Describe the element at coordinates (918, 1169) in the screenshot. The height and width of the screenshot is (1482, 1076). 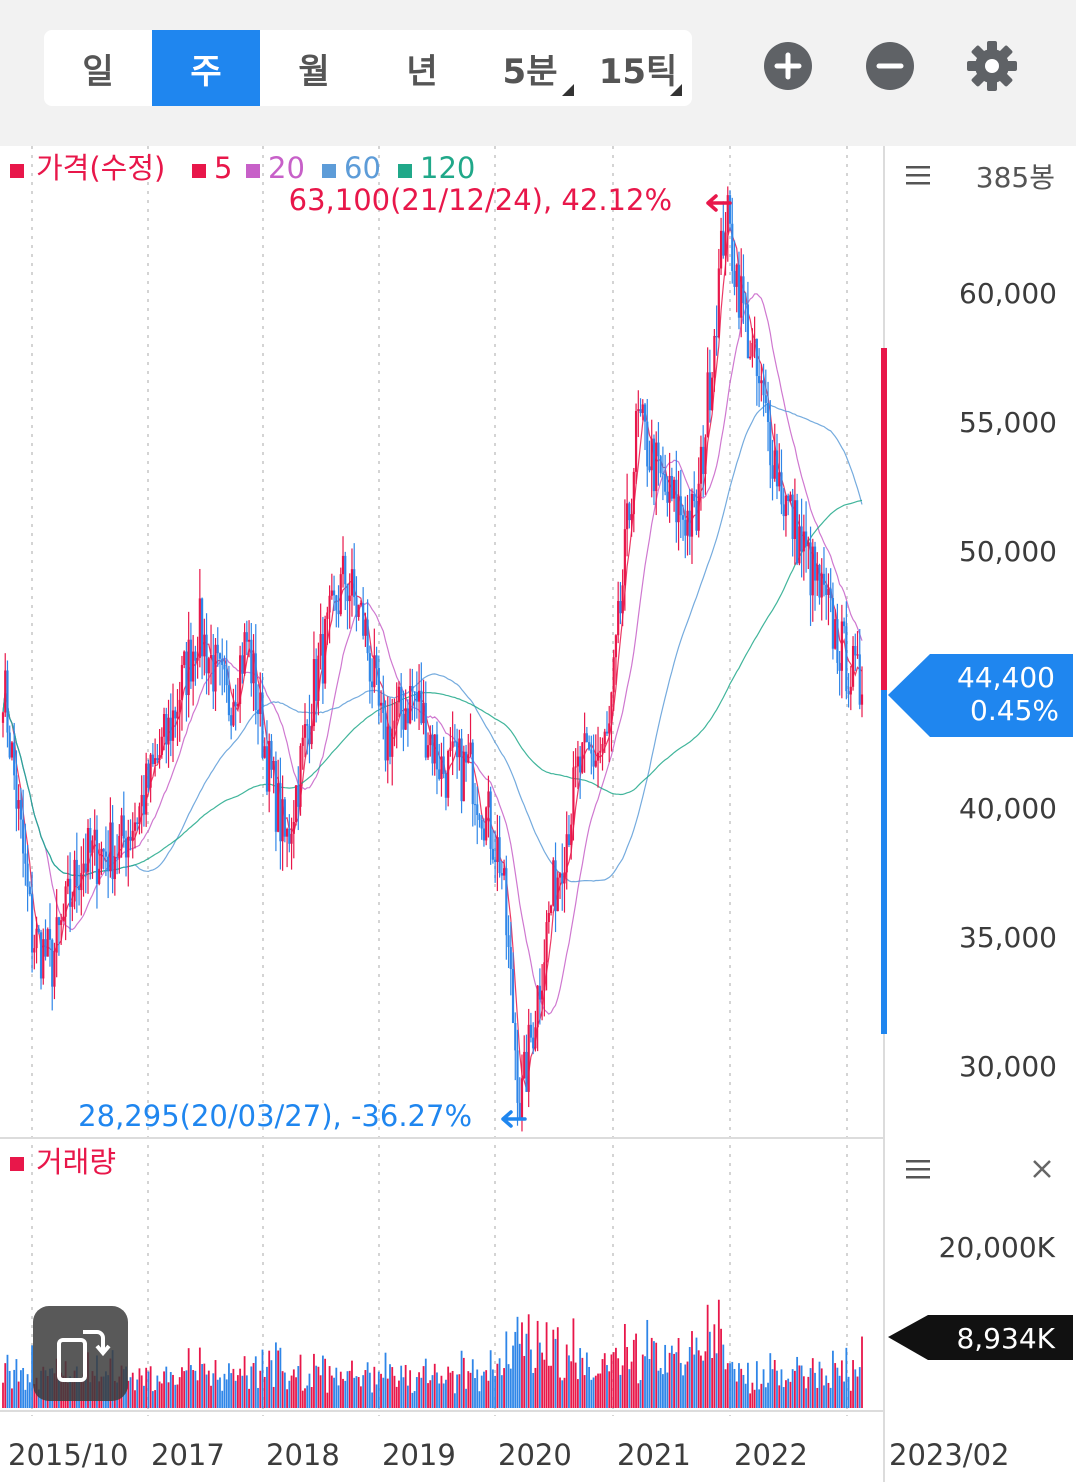
I see `volume-pane-menu-icon` at that location.